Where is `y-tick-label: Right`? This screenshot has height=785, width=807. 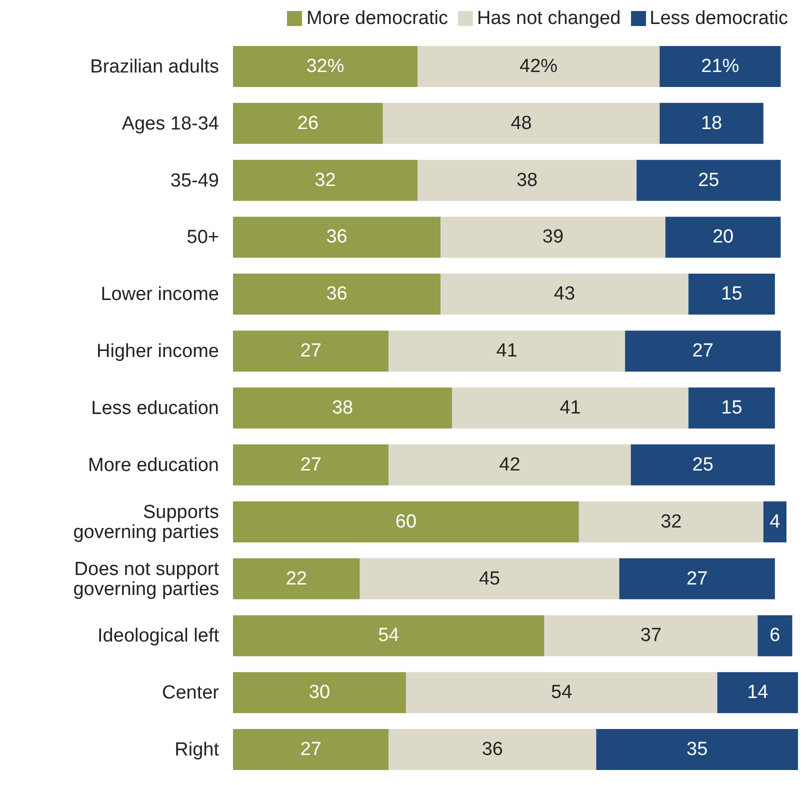 y-tick-label: Right is located at coordinates (197, 749).